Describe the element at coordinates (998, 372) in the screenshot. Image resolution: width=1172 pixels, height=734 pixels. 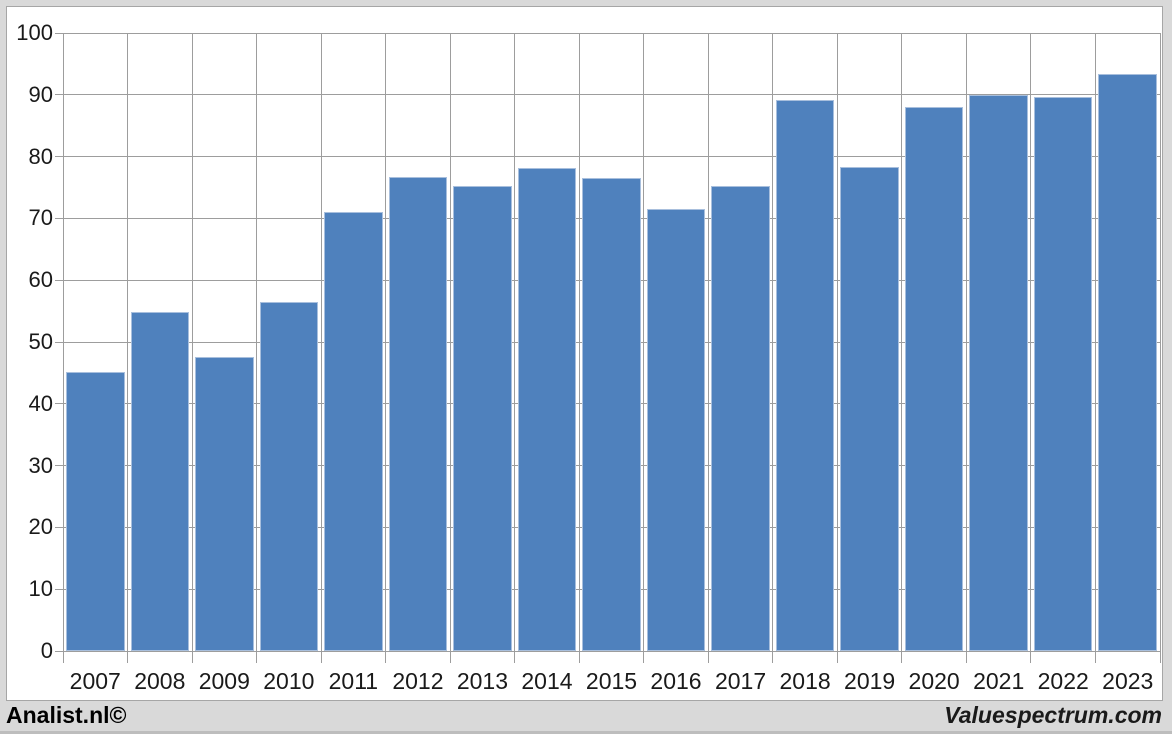
I see `bar-2021` at that location.